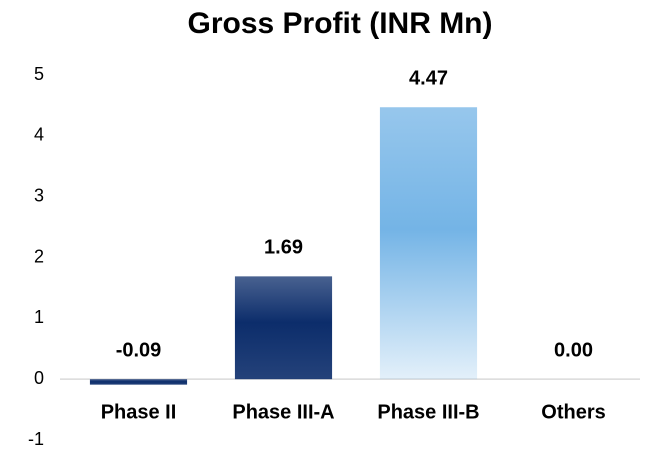 The height and width of the screenshot is (449, 649). Describe the element at coordinates (36, 439) in the screenshot. I see `y-tick-label: -1` at that location.